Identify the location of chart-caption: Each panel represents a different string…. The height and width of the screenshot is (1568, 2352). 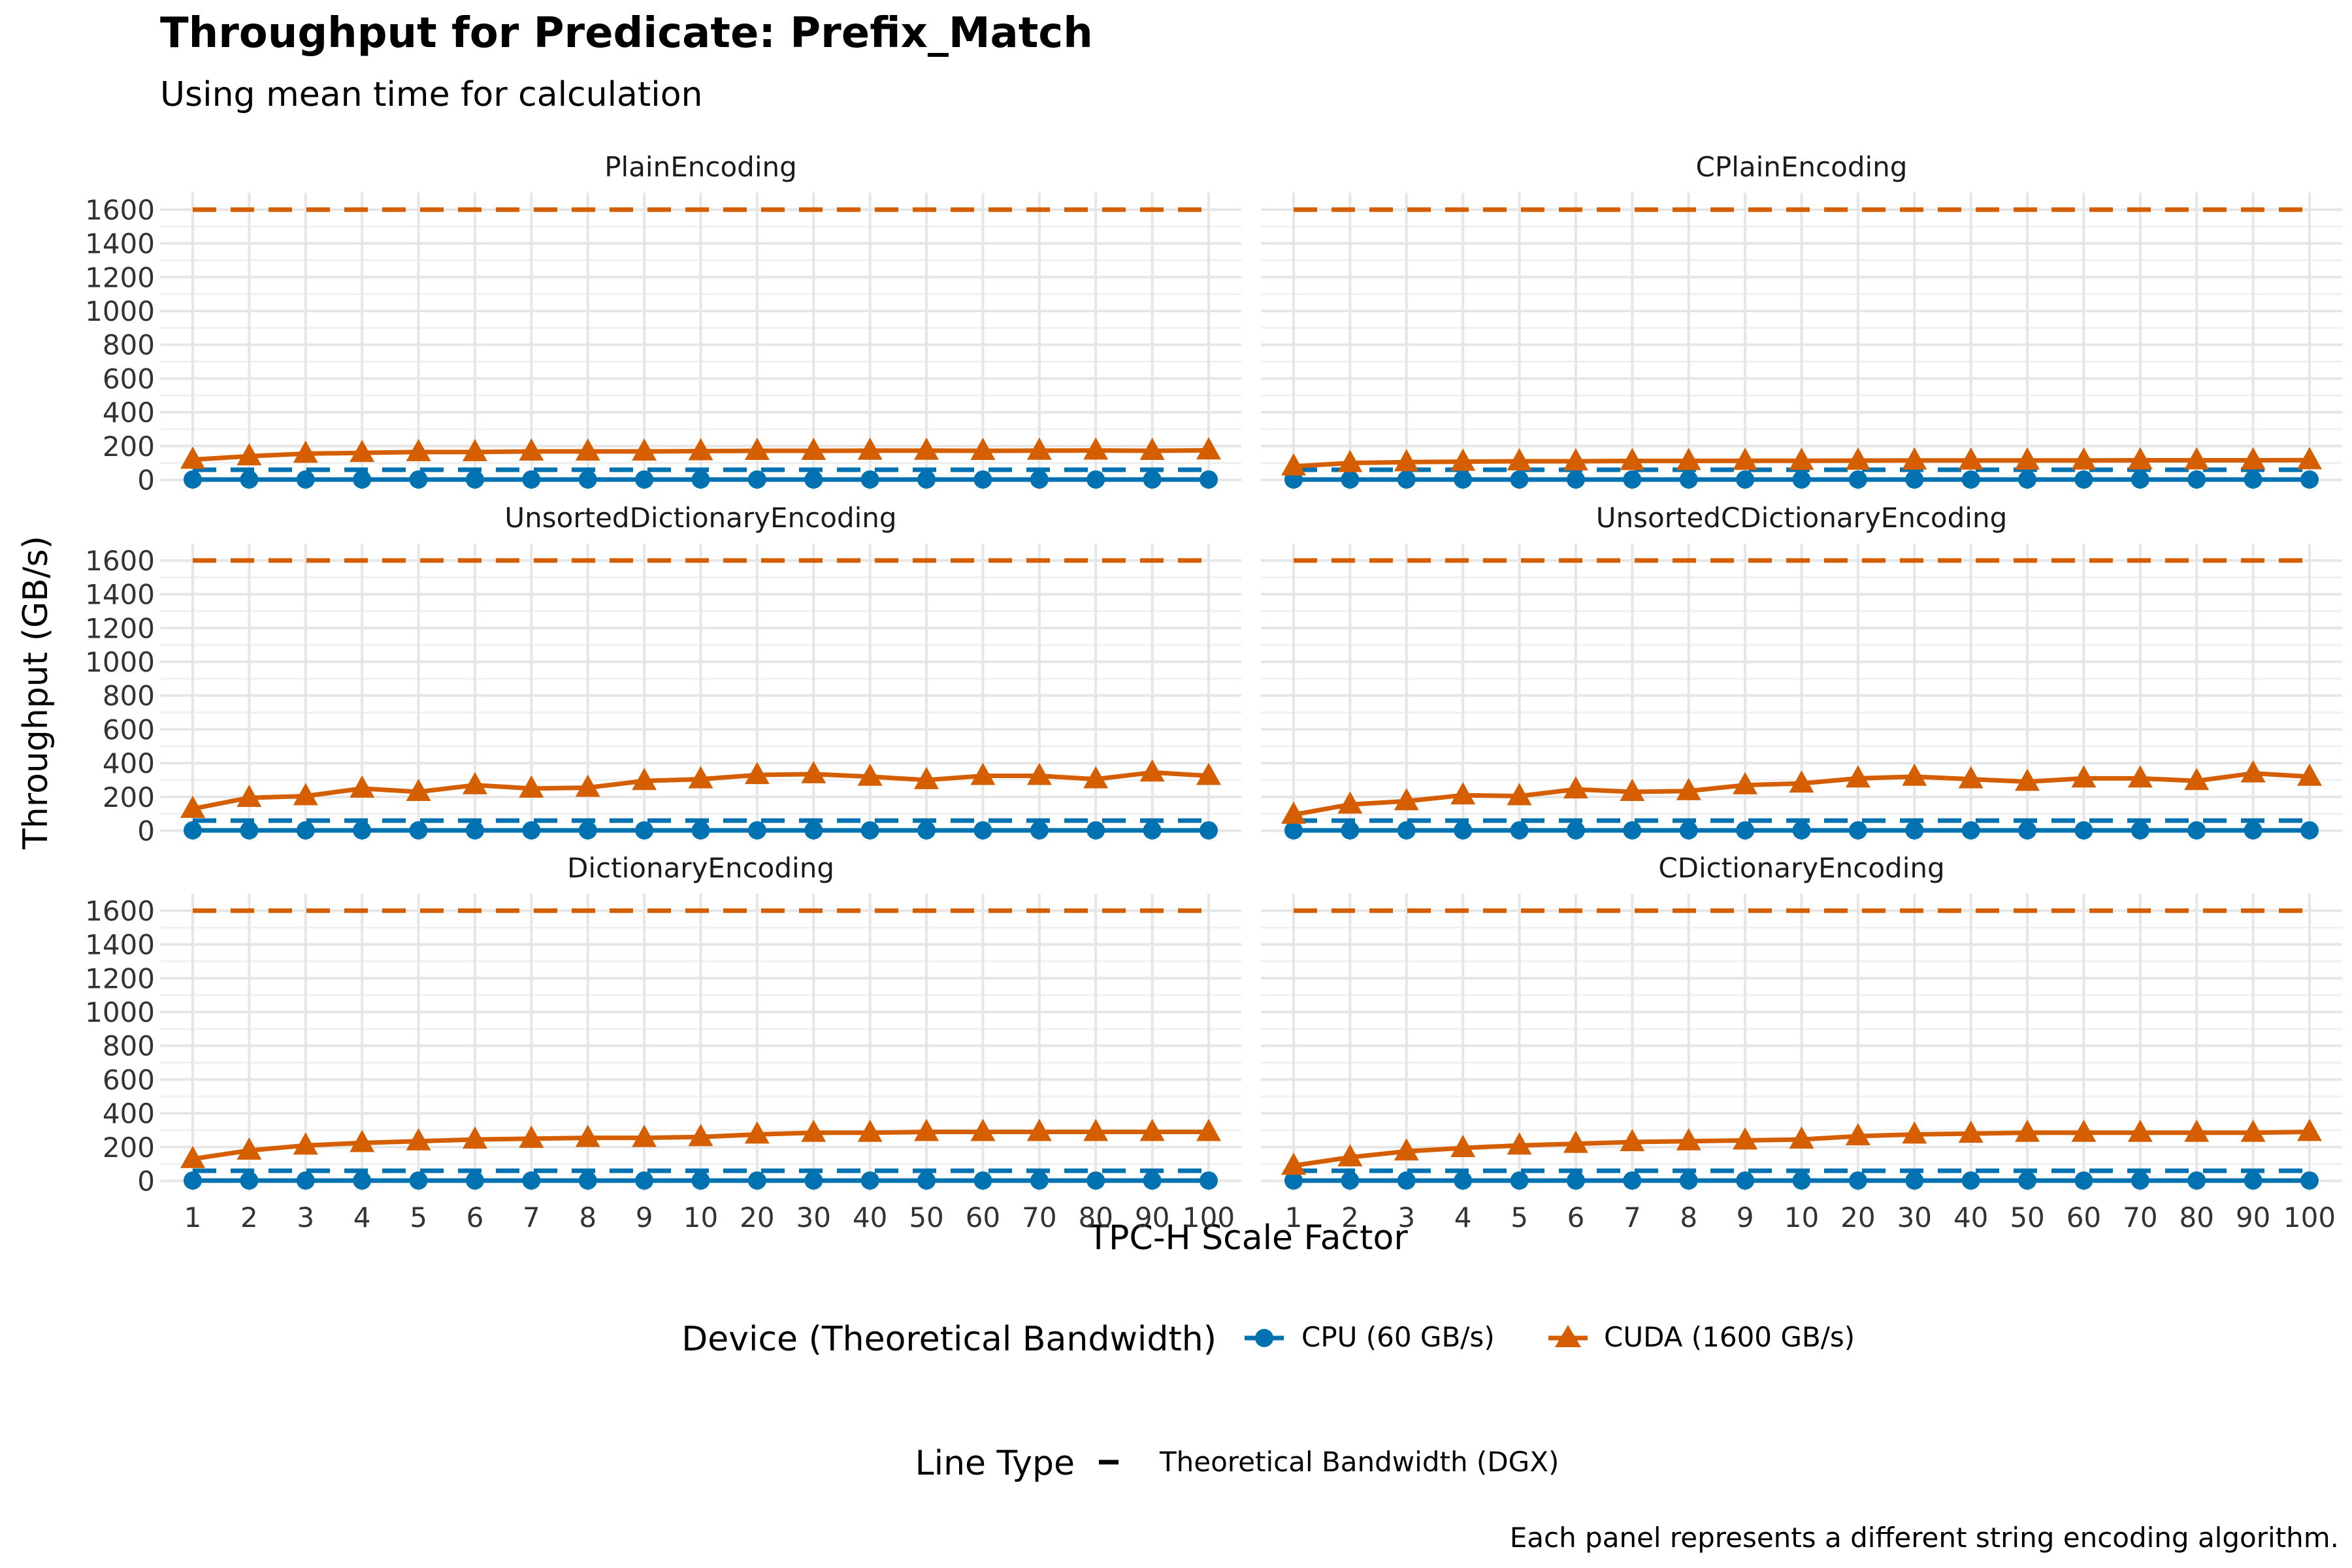
(1924, 1538).